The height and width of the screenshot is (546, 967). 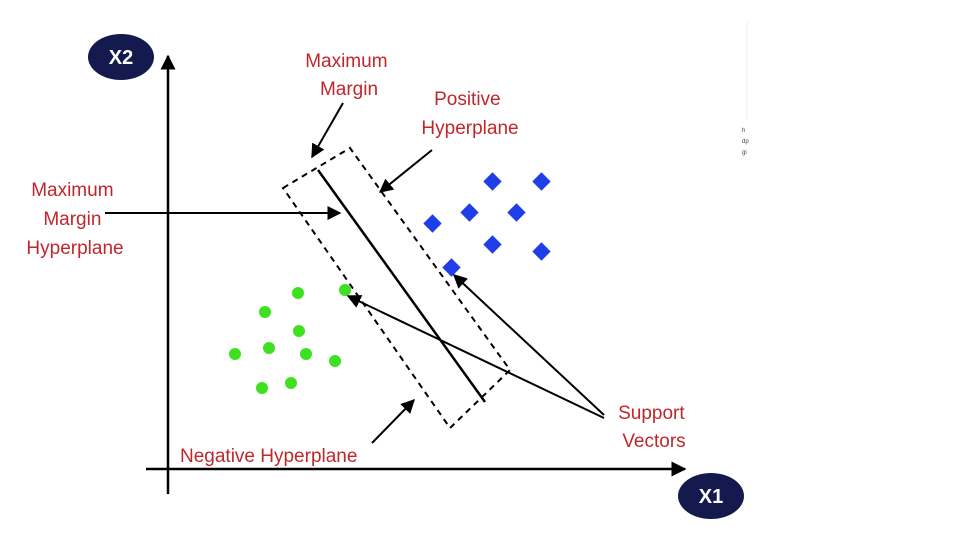 I want to click on maximum-margin-label: Maximum Margin, so click(x=349, y=75).